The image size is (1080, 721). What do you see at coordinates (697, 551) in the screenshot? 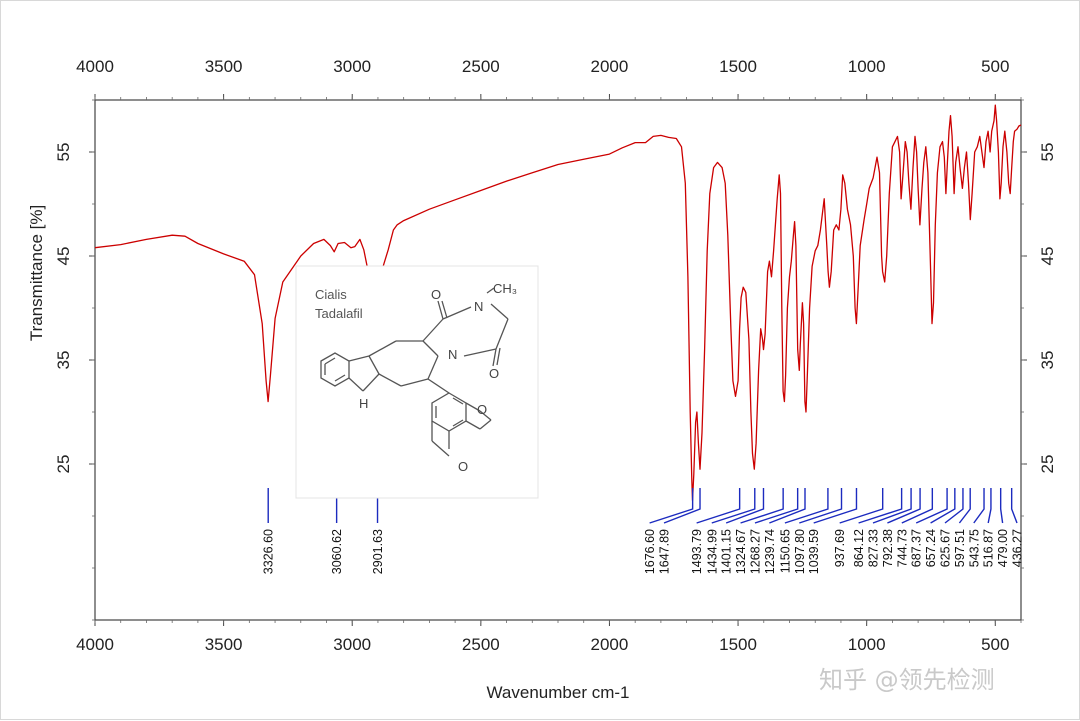
I see `peak-label: 1493.79` at bounding box center [697, 551].